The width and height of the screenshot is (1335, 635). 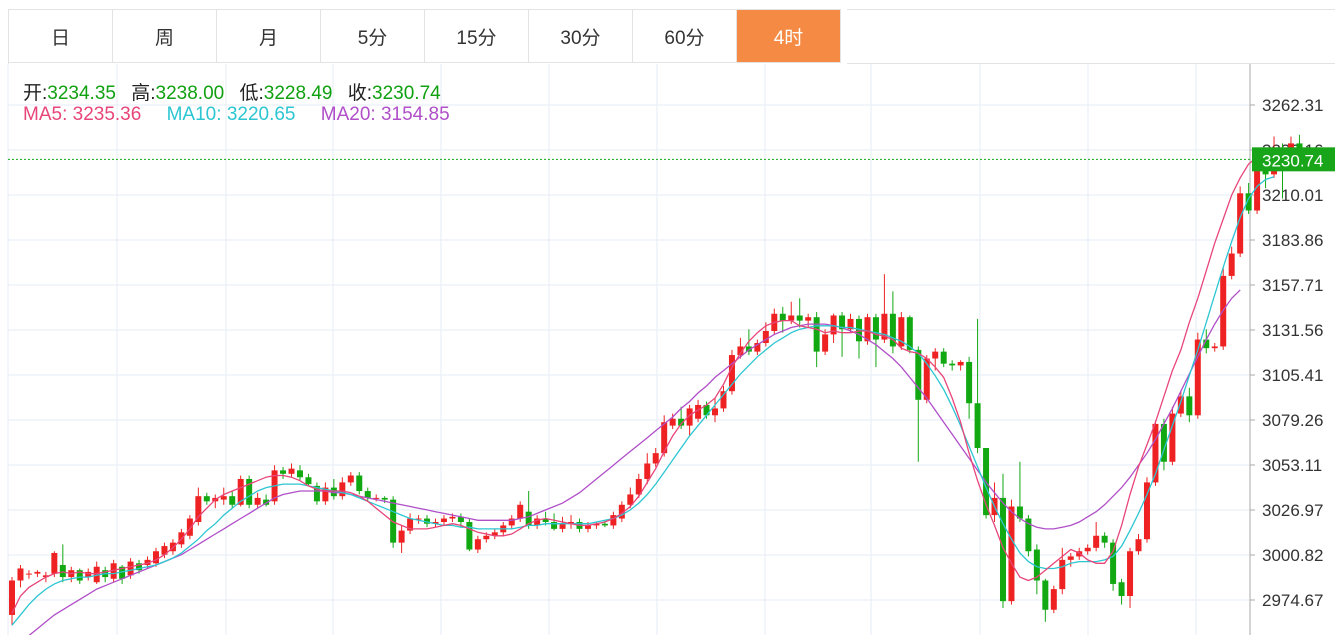 What do you see at coordinates (415, 114) in the screenshot?
I see `ma20-value: 3154.85` at bounding box center [415, 114].